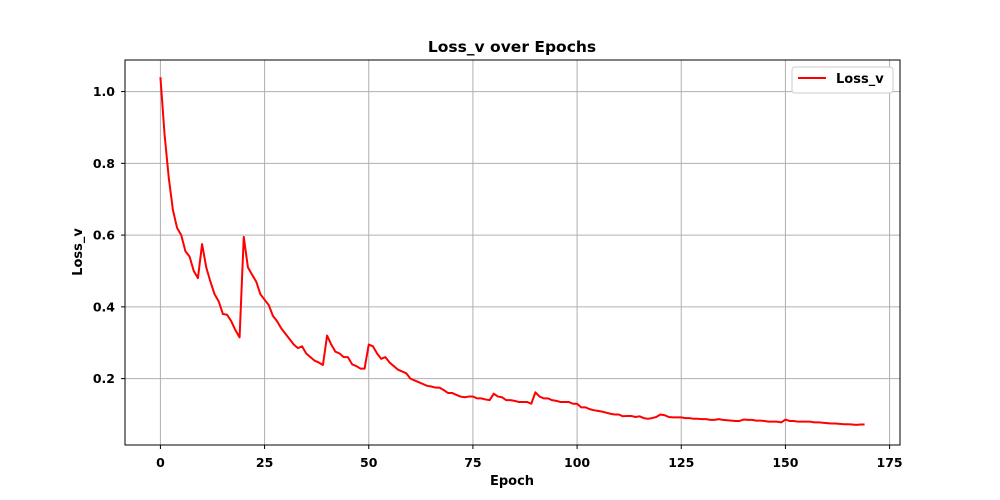  I want to click on legend: Loss_v, so click(842, 80).